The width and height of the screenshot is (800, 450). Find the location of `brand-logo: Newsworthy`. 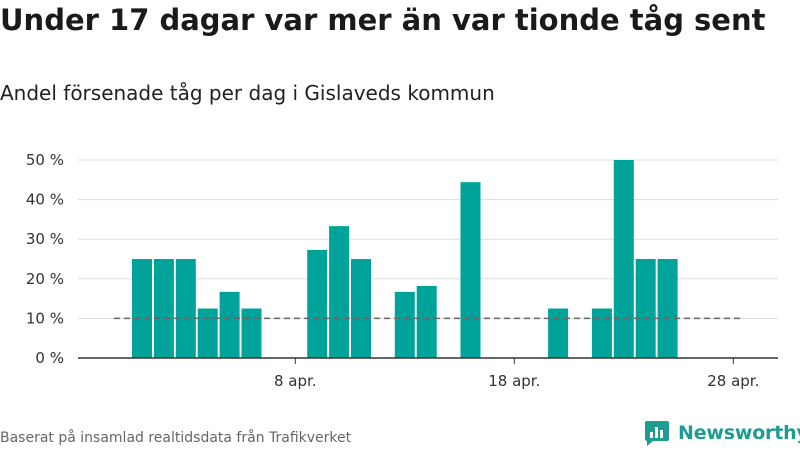

brand-logo: Newsworthy is located at coordinates (722, 433).